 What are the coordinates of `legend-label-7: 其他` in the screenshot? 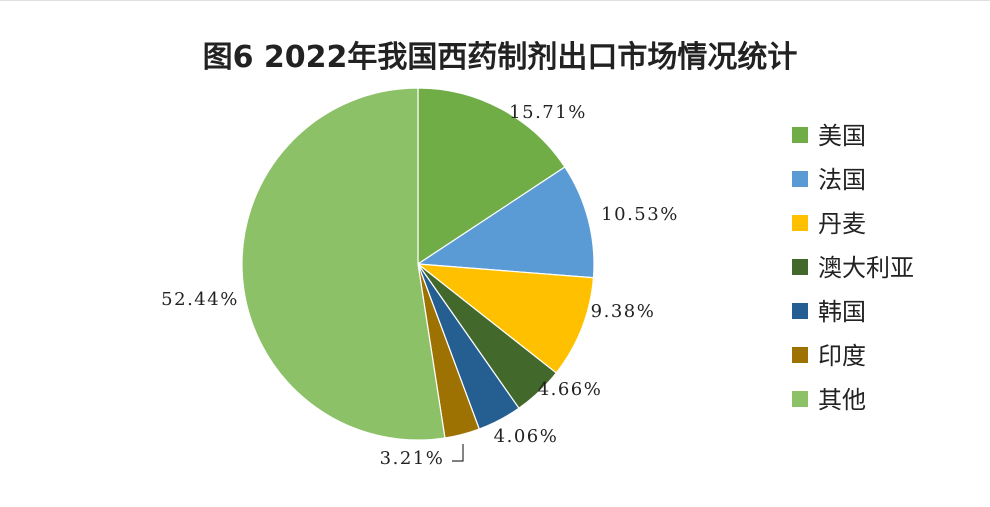 It's located at (842, 400).